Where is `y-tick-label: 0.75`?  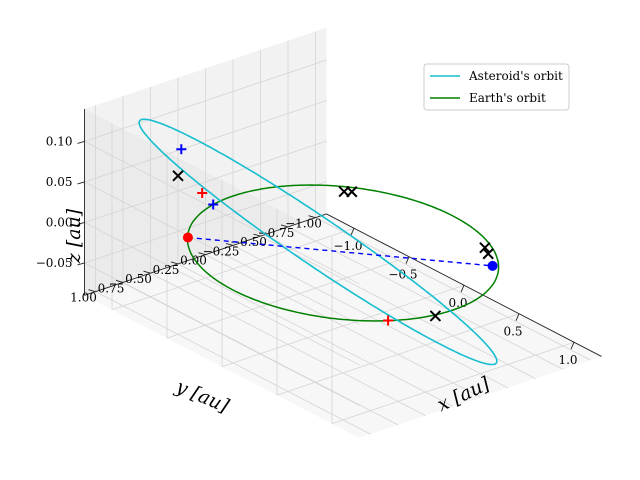
y-tick-label: 0.75 is located at coordinates (111, 288).